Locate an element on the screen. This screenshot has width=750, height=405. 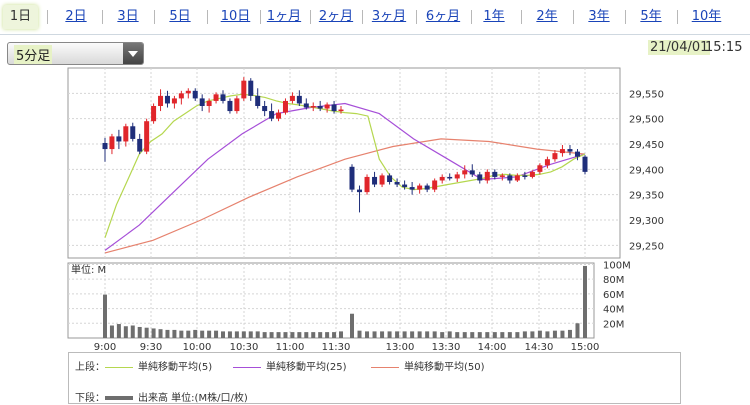
tab-10: 1年 is located at coordinates (494, 16).